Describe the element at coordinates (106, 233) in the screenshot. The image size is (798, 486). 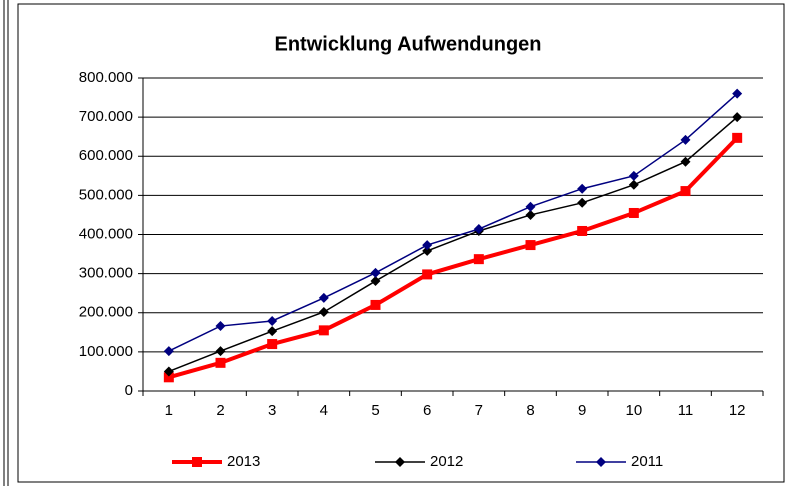
I see `y-tick-label: 400.000` at that location.